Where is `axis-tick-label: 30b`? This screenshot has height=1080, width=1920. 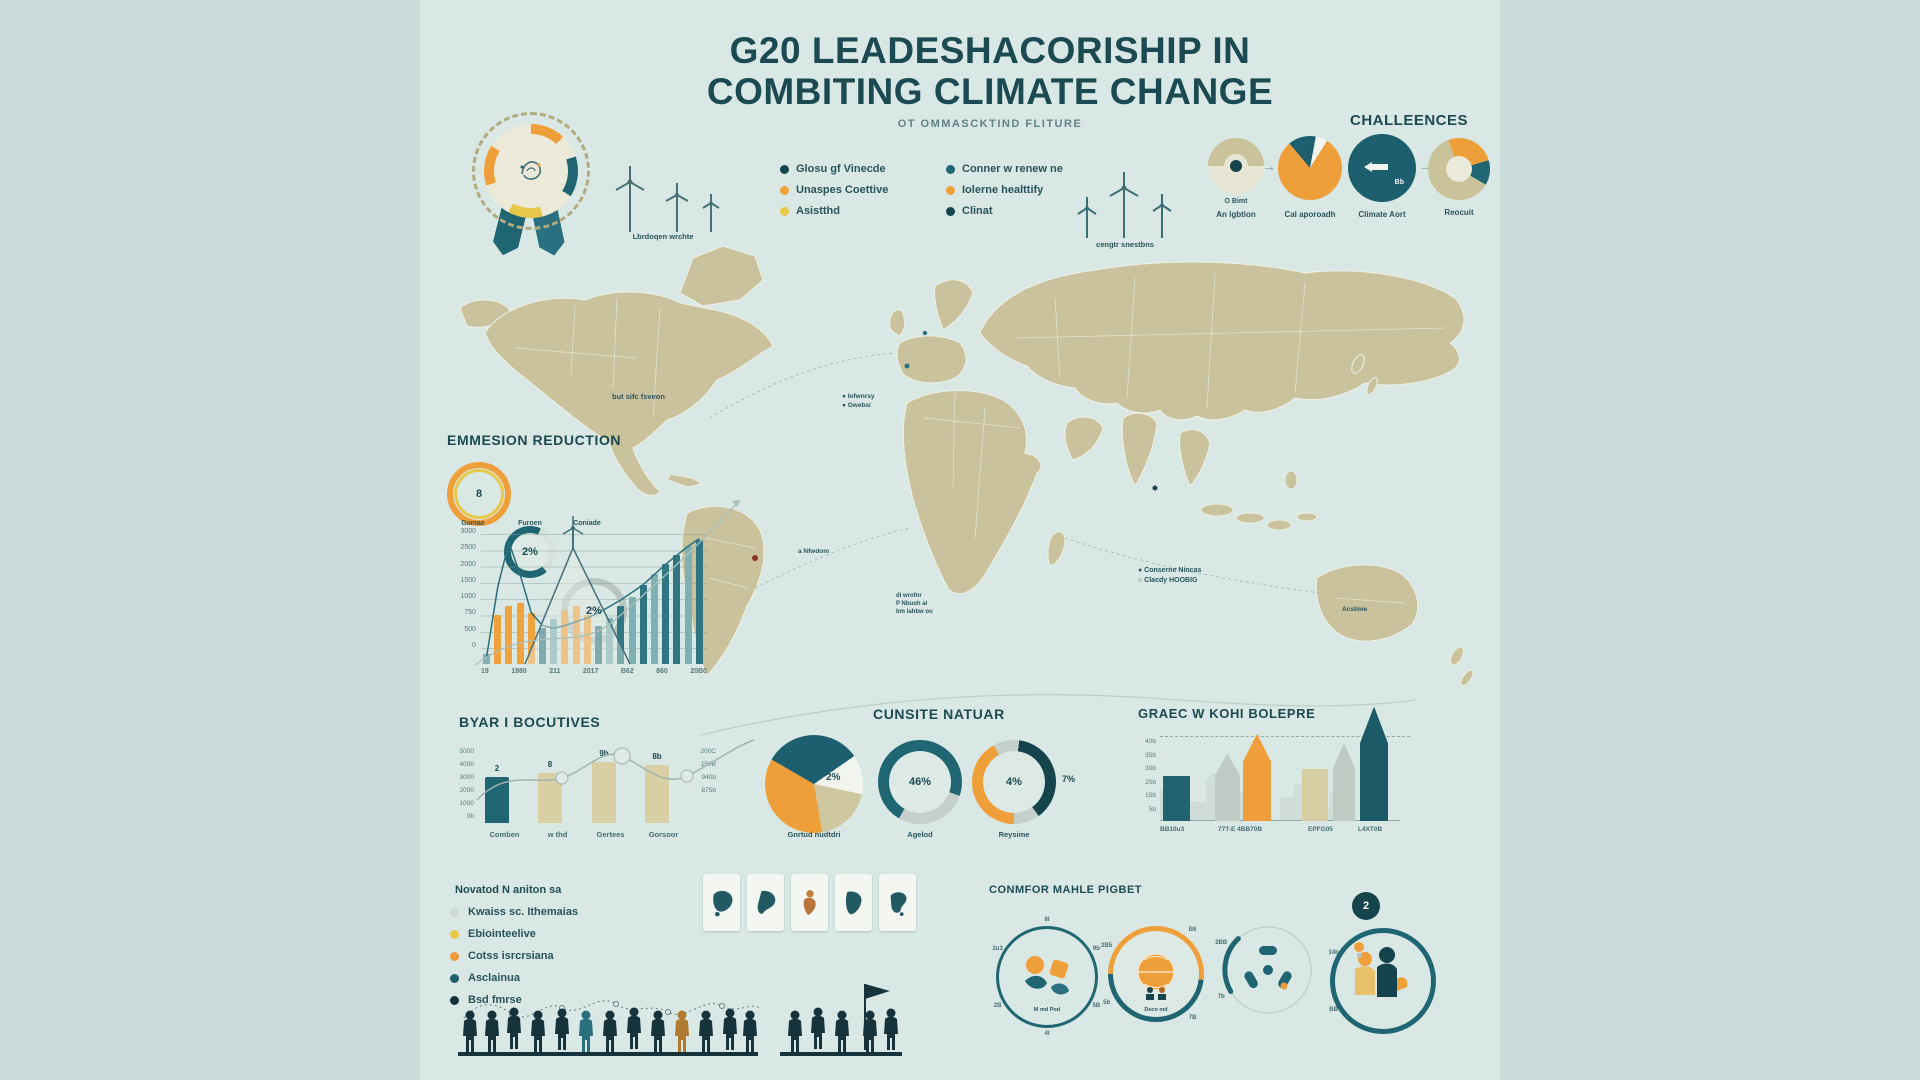 axis-tick-label: 30b is located at coordinates (1150, 768).